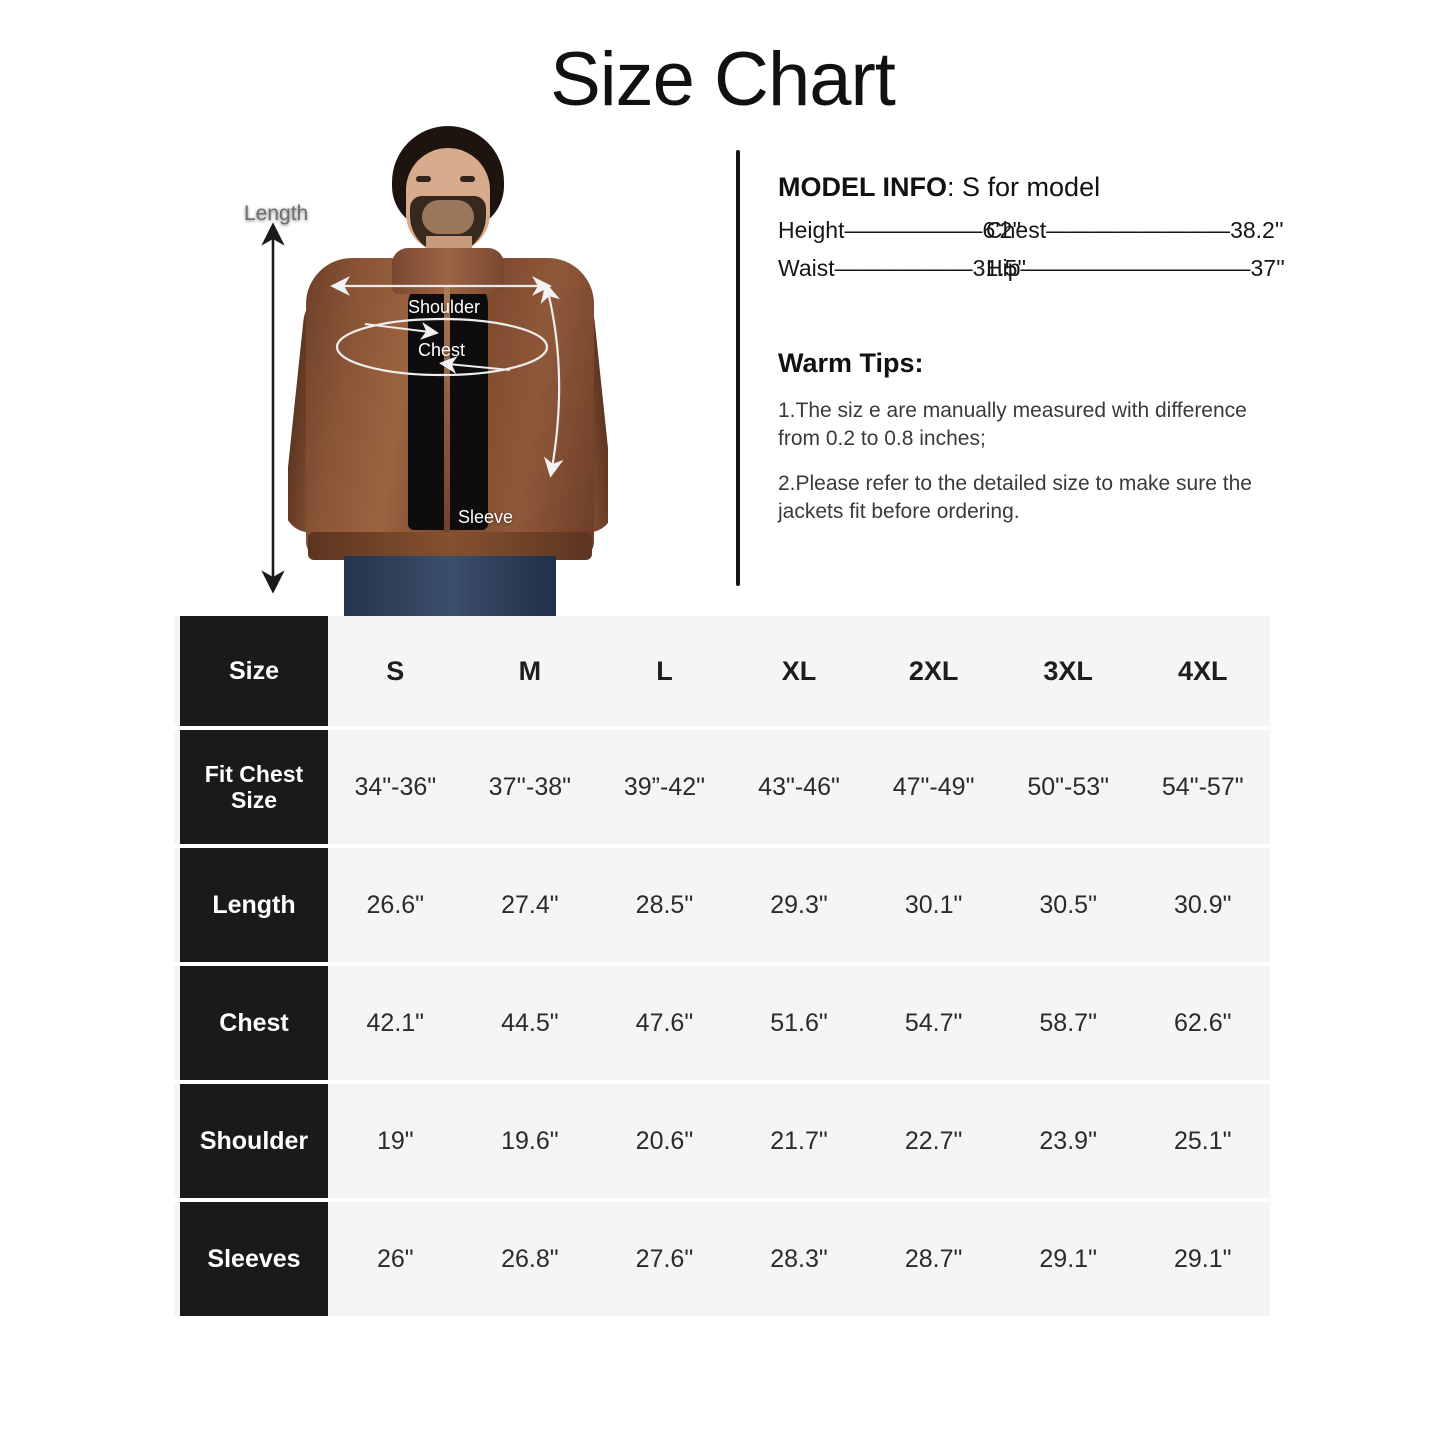 The height and width of the screenshot is (1445, 1445). I want to click on column-header-l: L, so click(664, 670).